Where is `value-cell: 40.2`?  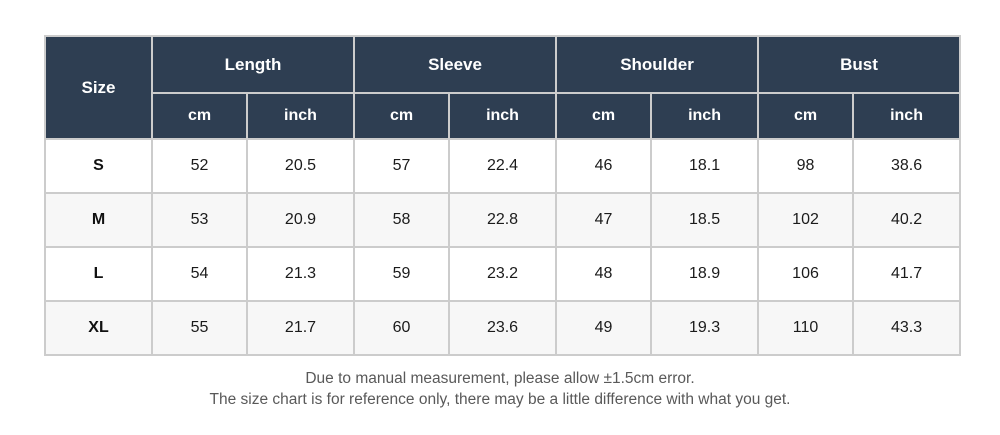 value-cell: 40.2 is located at coordinates (907, 220).